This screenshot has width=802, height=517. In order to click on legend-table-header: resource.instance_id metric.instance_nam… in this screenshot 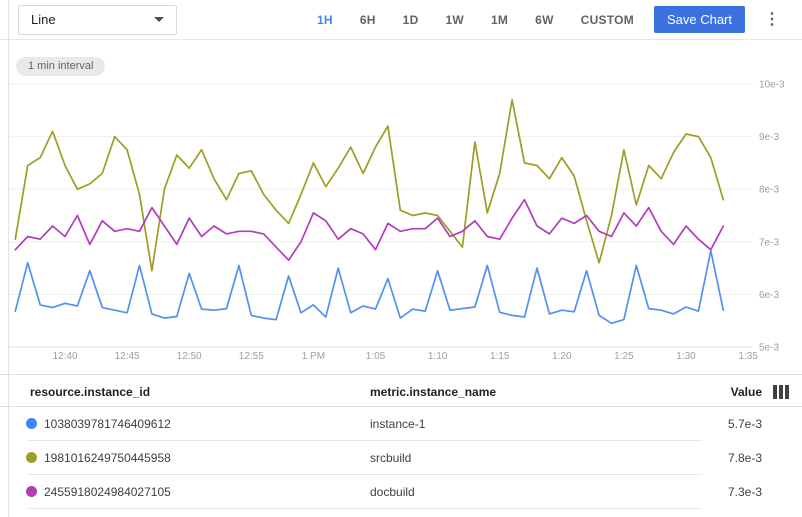, I will do `click(401, 390)`.